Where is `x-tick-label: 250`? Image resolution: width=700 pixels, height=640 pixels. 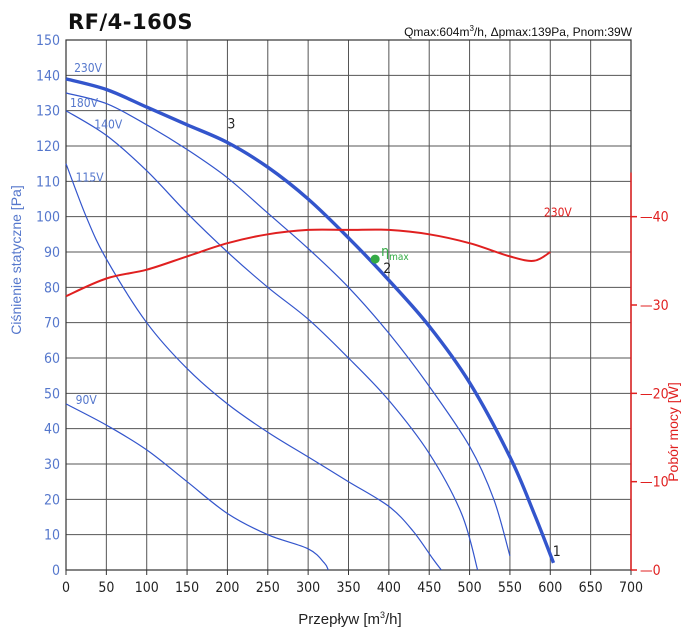 x-tick-label: 250 is located at coordinates (268, 588).